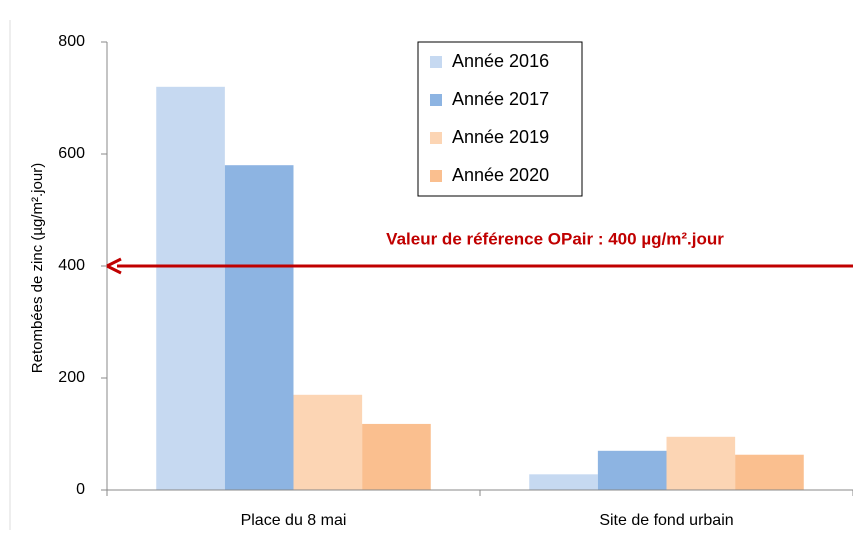 The image size is (853, 539). What do you see at coordinates (71, 265) in the screenshot?
I see `y-tick-label: 400` at bounding box center [71, 265].